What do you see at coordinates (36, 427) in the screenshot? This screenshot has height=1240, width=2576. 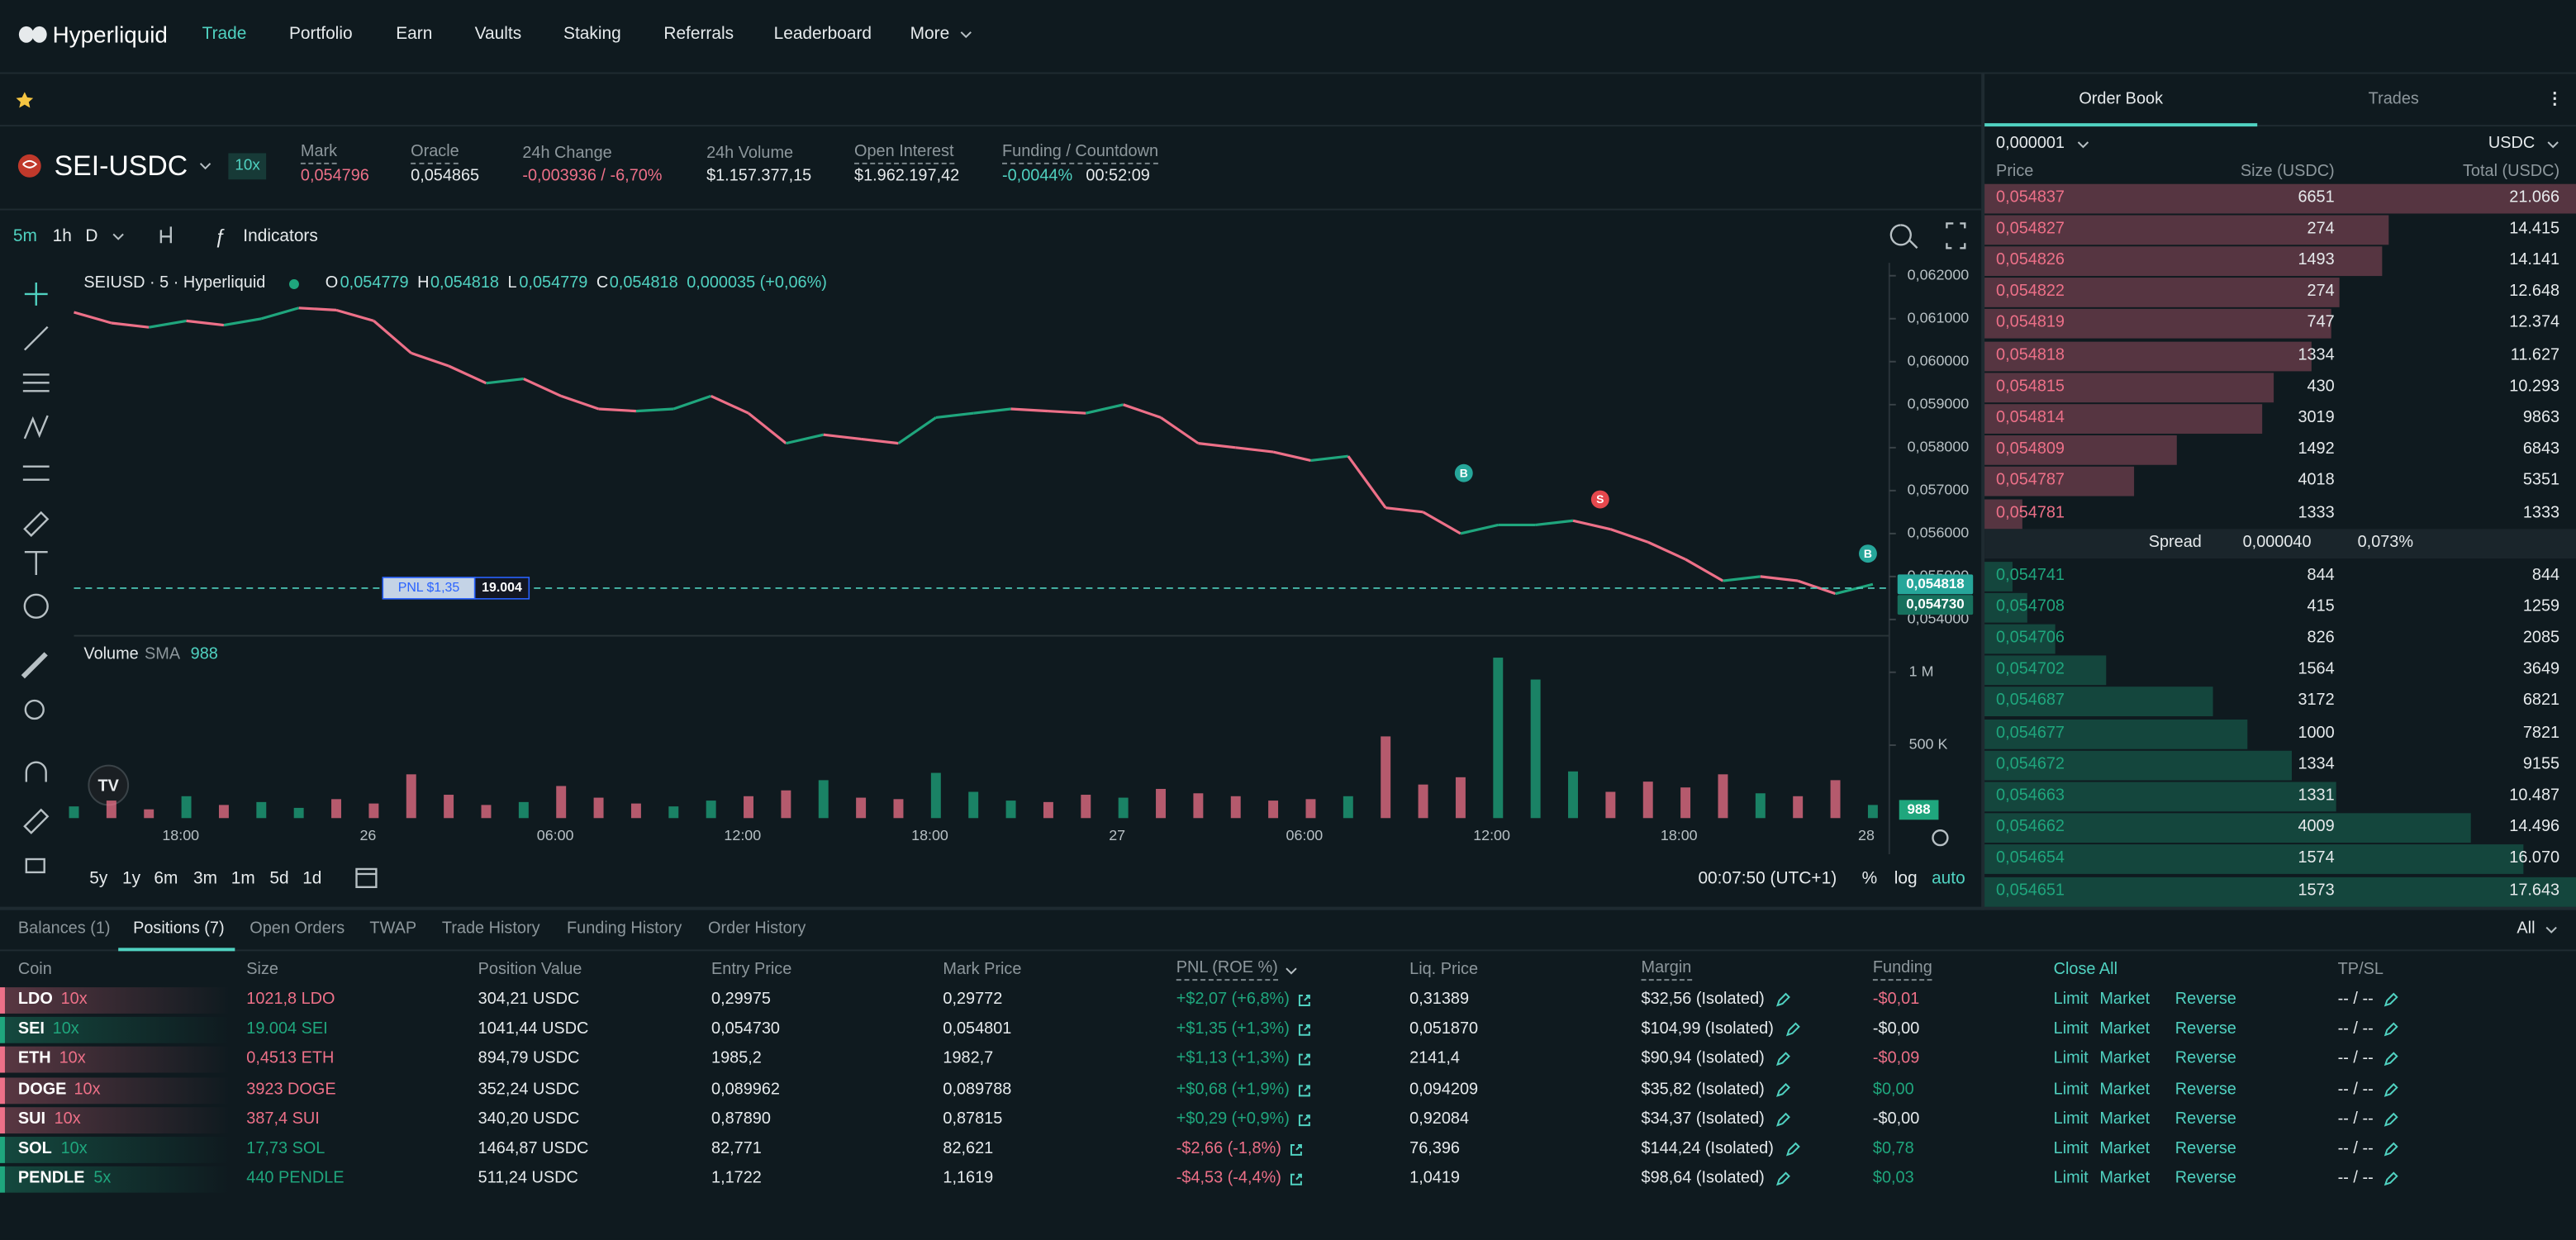 I see `tool-pattern` at bounding box center [36, 427].